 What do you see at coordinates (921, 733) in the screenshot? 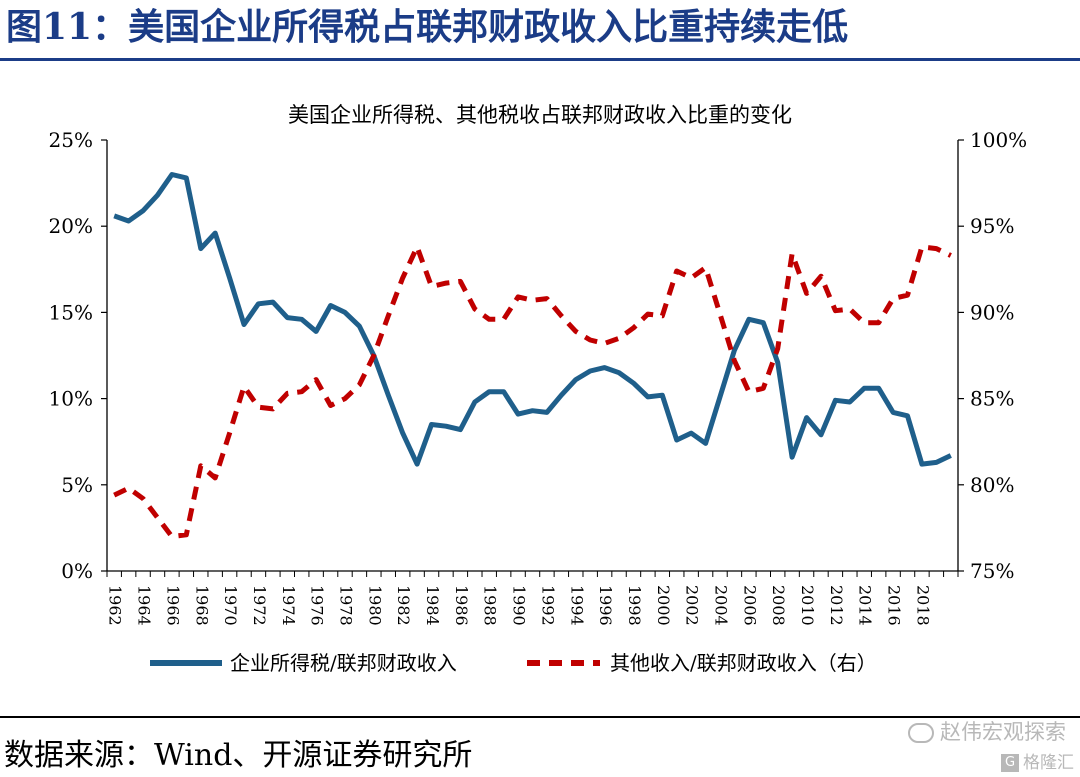
I see `chat-bubble-icon` at bounding box center [921, 733].